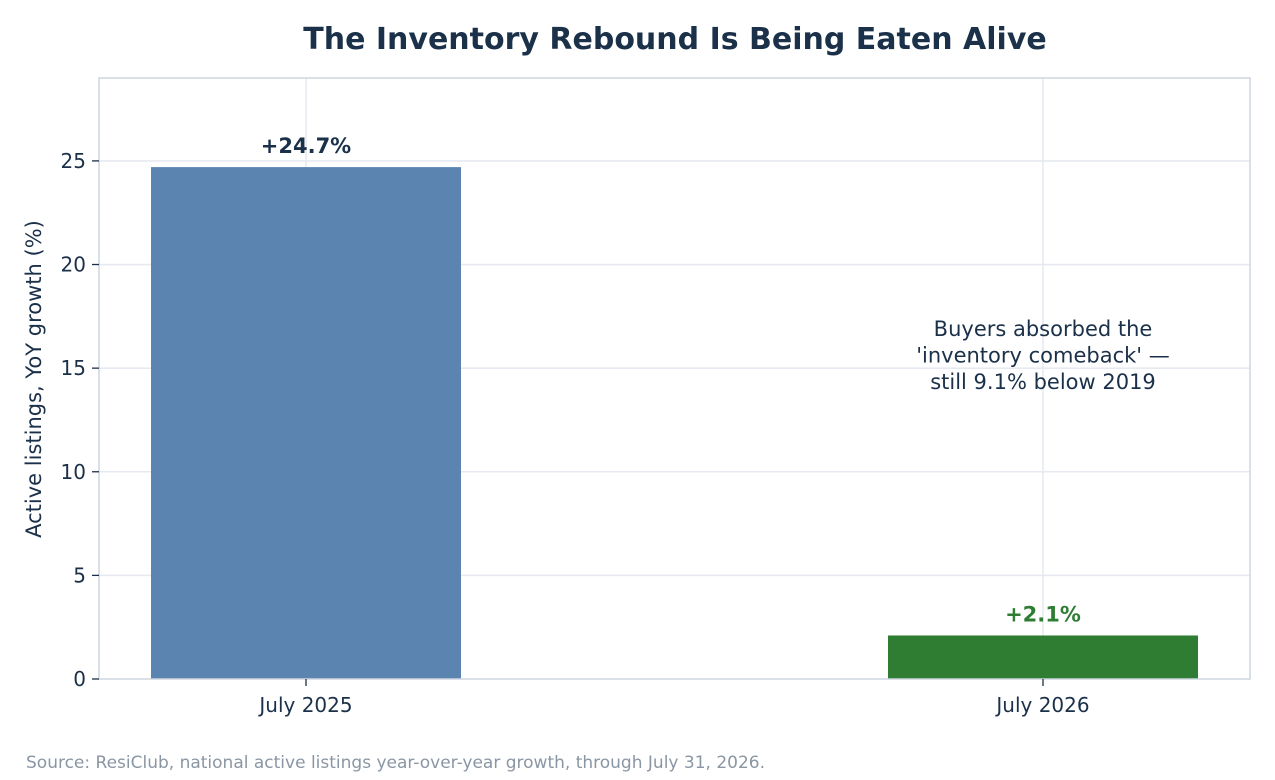 The width and height of the screenshot is (1275, 780). Describe the element at coordinates (1043, 614) in the screenshot. I see `data-label: +2.1%` at that location.